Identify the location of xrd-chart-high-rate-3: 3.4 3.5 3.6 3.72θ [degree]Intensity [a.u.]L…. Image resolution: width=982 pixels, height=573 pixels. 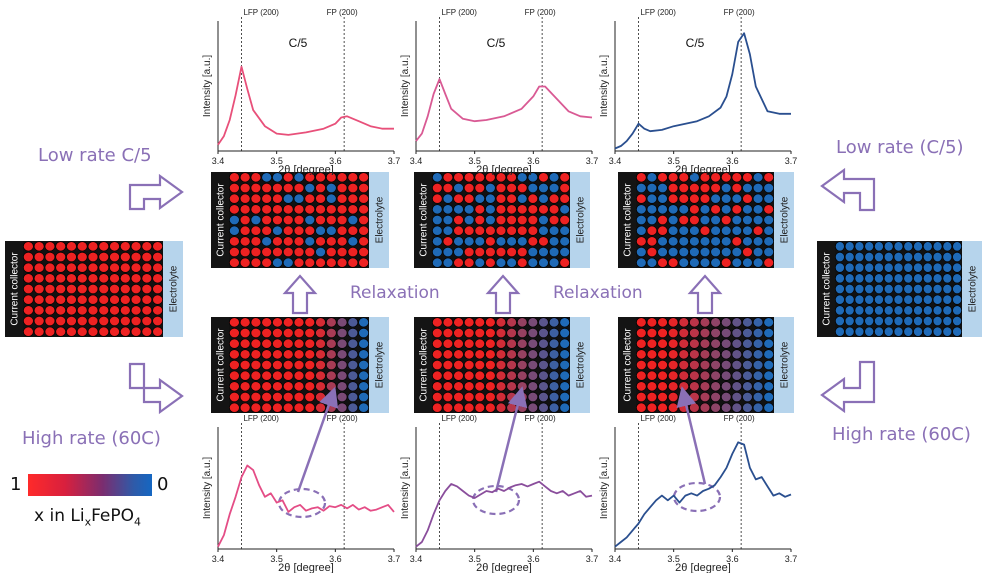
(697, 492).